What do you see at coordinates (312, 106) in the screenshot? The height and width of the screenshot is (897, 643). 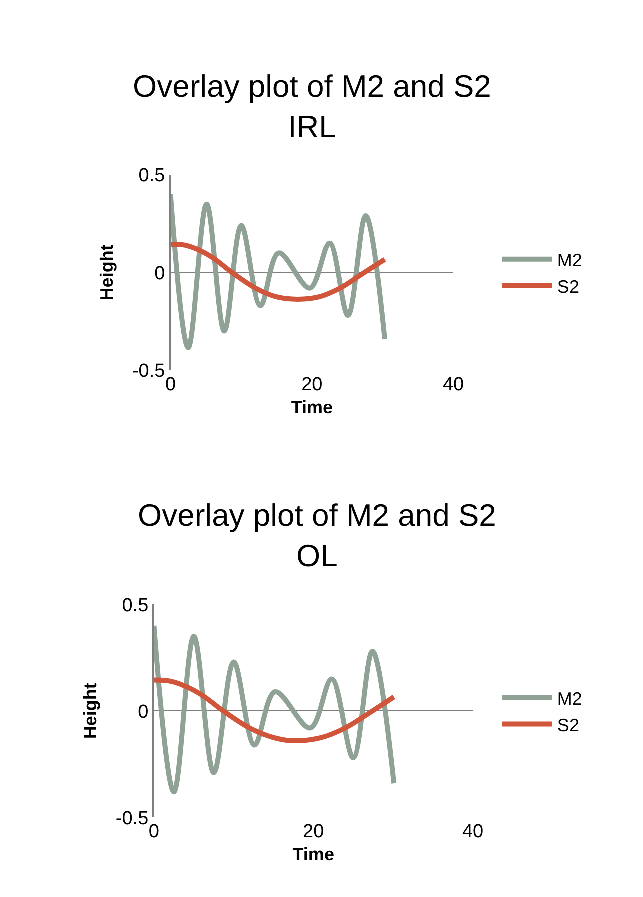 I see `chart-title: Overlay plot of M2 and S2 IRL` at bounding box center [312, 106].